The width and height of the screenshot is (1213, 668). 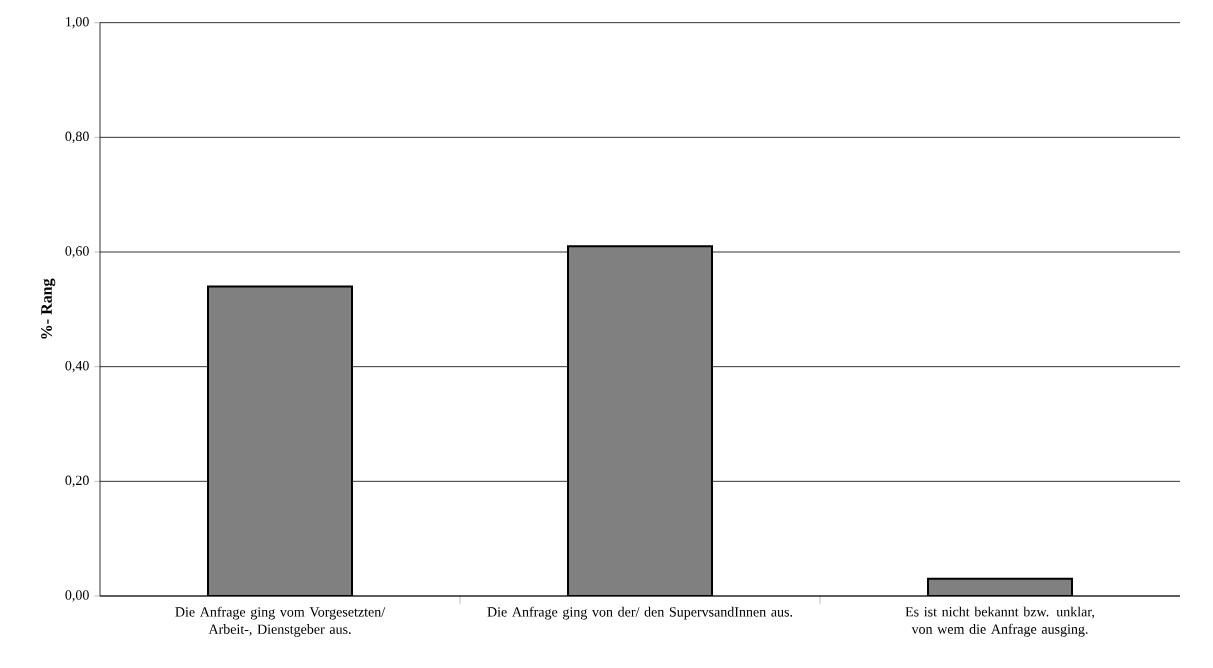 What do you see at coordinates (77, 22) in the screenshot?
I see `y-tick-label: 1,00` at bounding box center [77, 22].